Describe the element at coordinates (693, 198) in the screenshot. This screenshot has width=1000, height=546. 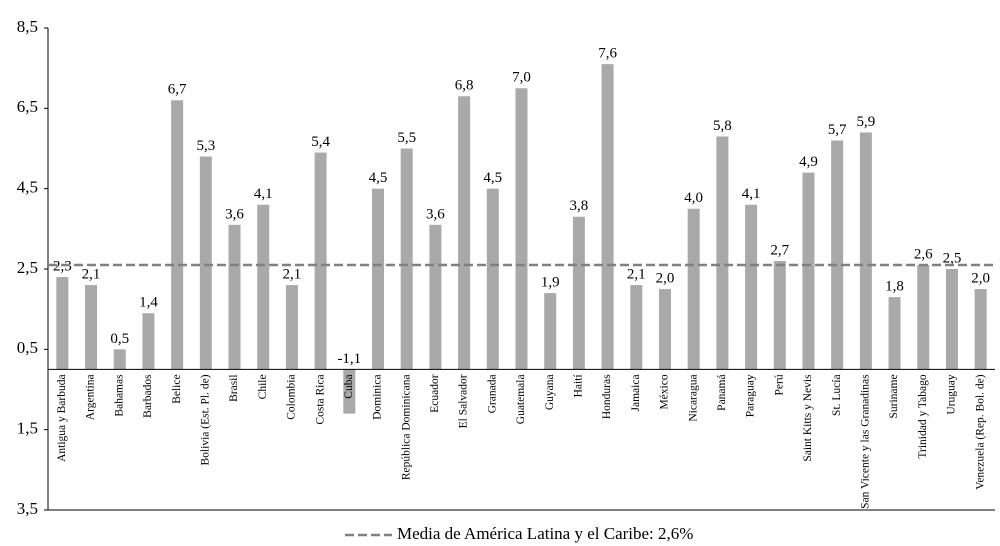
I see `value-label: 4,0` at that location.